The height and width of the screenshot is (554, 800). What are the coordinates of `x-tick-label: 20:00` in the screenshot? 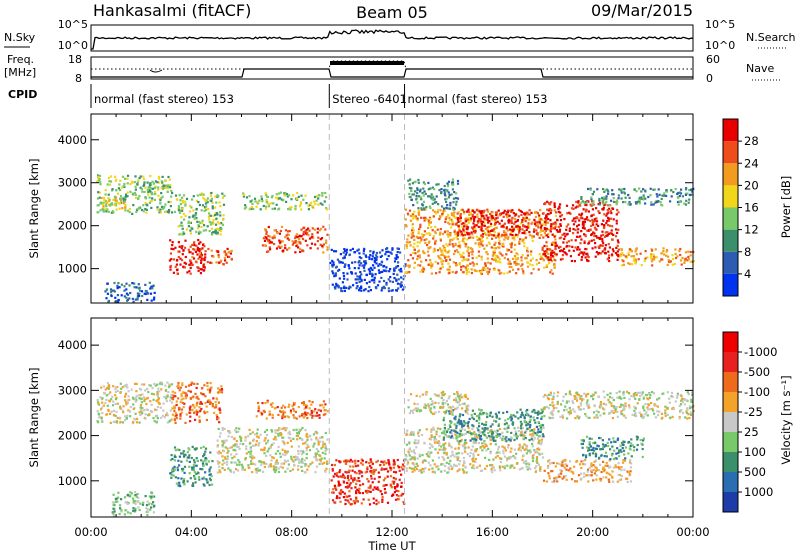 It's located at (592, 532).